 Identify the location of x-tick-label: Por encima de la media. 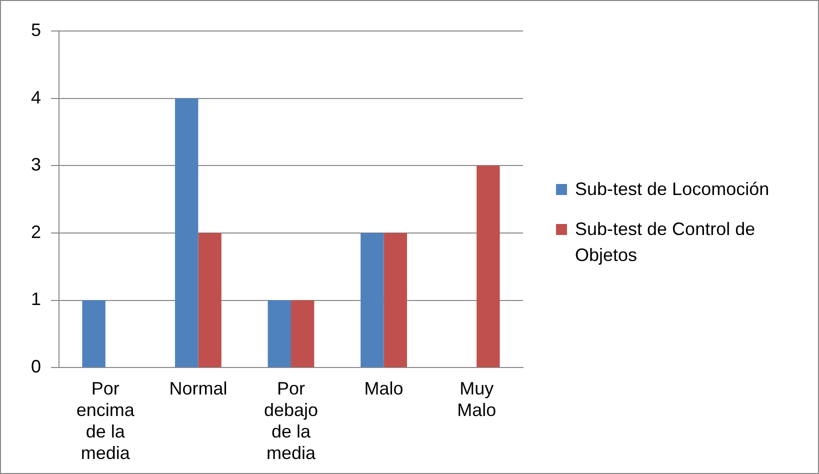
(106, 421).